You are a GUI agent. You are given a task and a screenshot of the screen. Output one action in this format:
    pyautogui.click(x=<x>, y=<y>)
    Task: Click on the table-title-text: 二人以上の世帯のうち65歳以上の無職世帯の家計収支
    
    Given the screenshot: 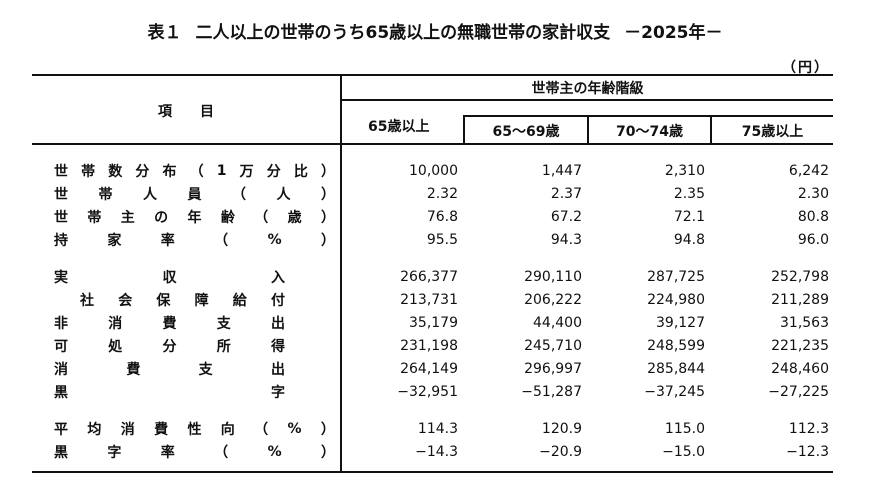 What is the action you would take?
    pyautogui.click(x=403, y=33)
    